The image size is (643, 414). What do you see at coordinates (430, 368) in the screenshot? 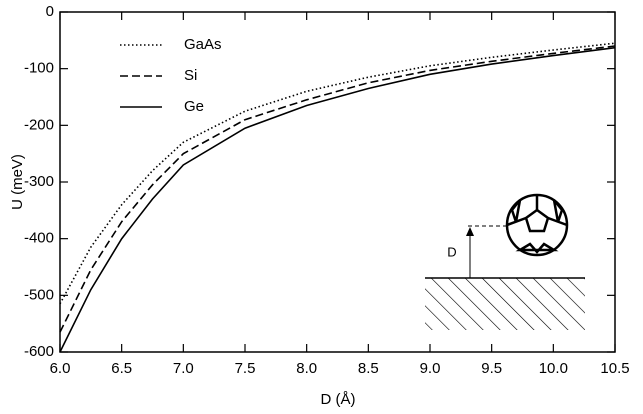
I see `x-tick-label: 9.0` at bounding box center [430, 368].